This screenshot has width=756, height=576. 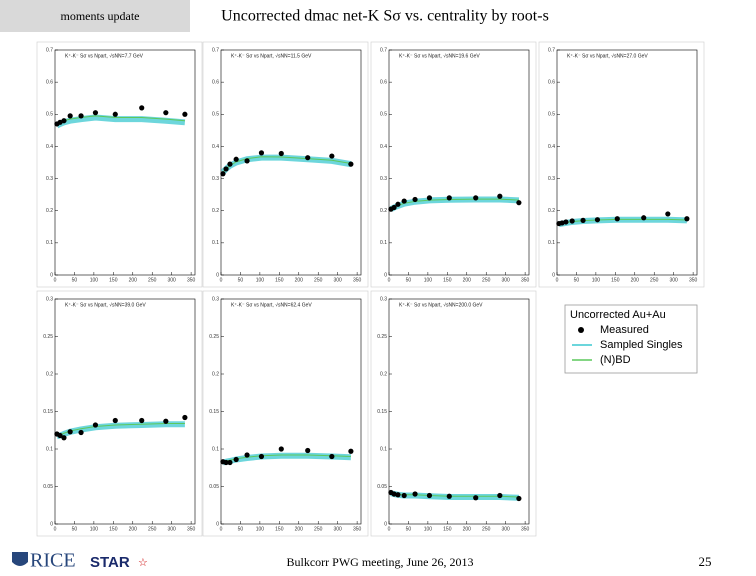 I want to click on y-tick-label: 0.25, so click(x=214, y=337).